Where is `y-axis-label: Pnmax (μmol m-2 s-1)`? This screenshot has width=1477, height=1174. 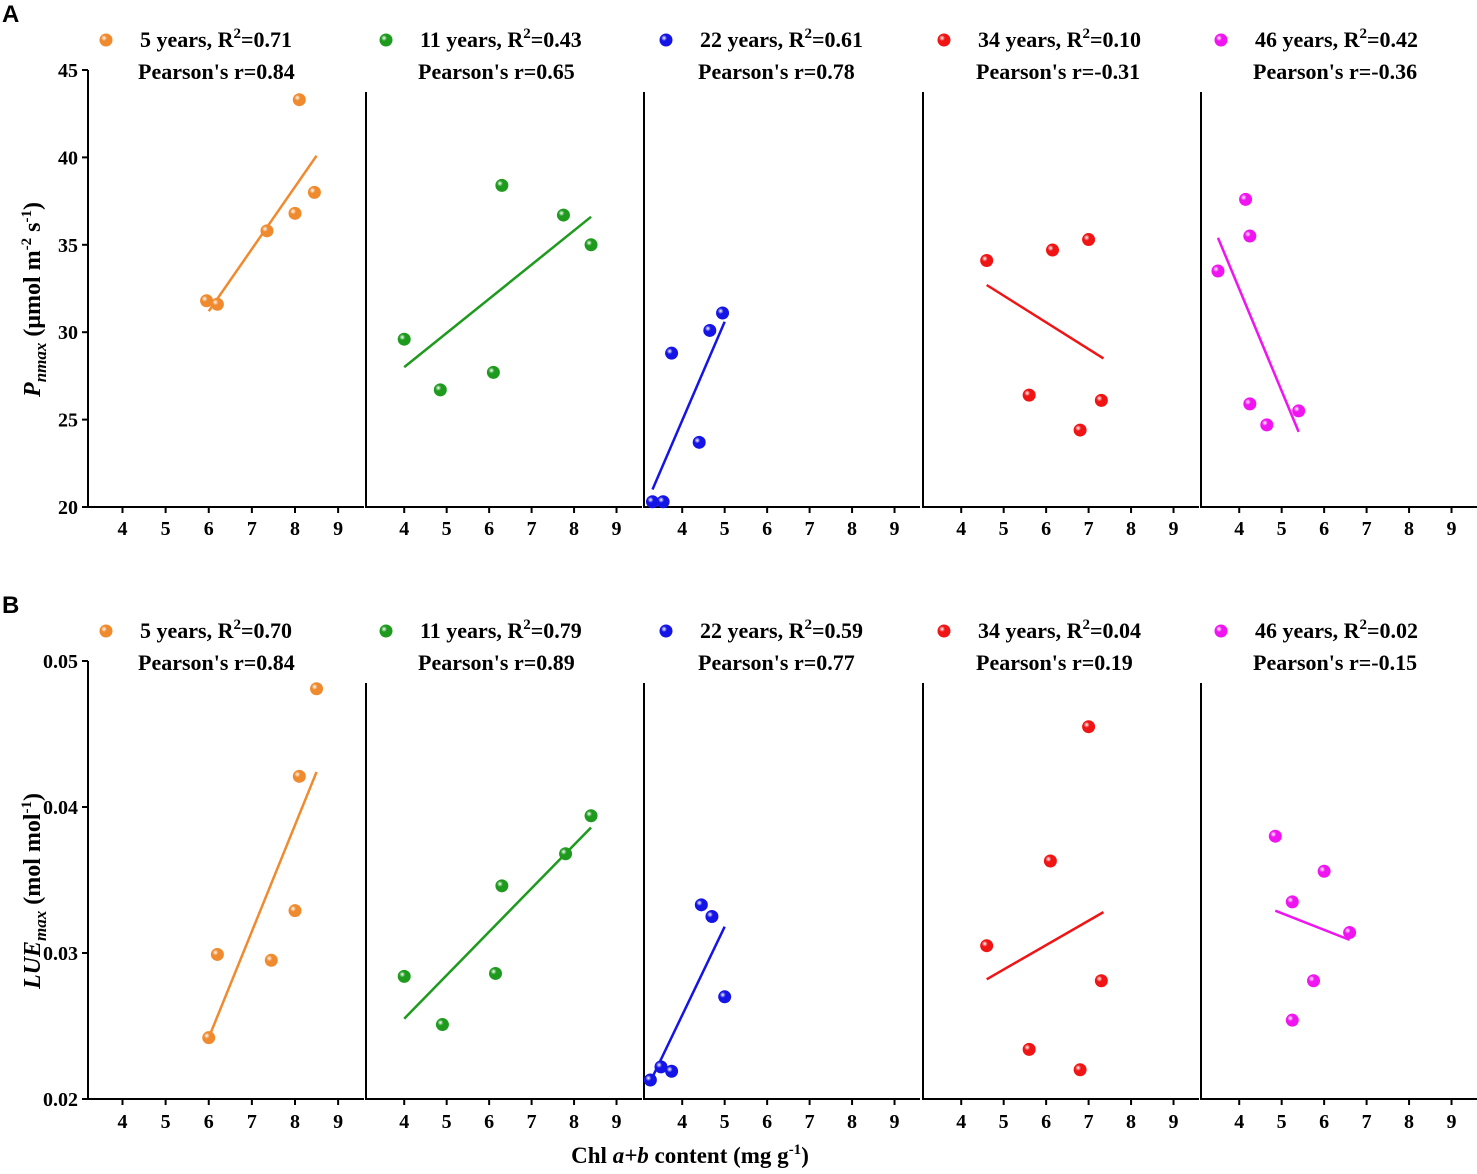
y-axis-label: Pnmax (μmol m-2 s-1) is located at coordinates (34, 300).